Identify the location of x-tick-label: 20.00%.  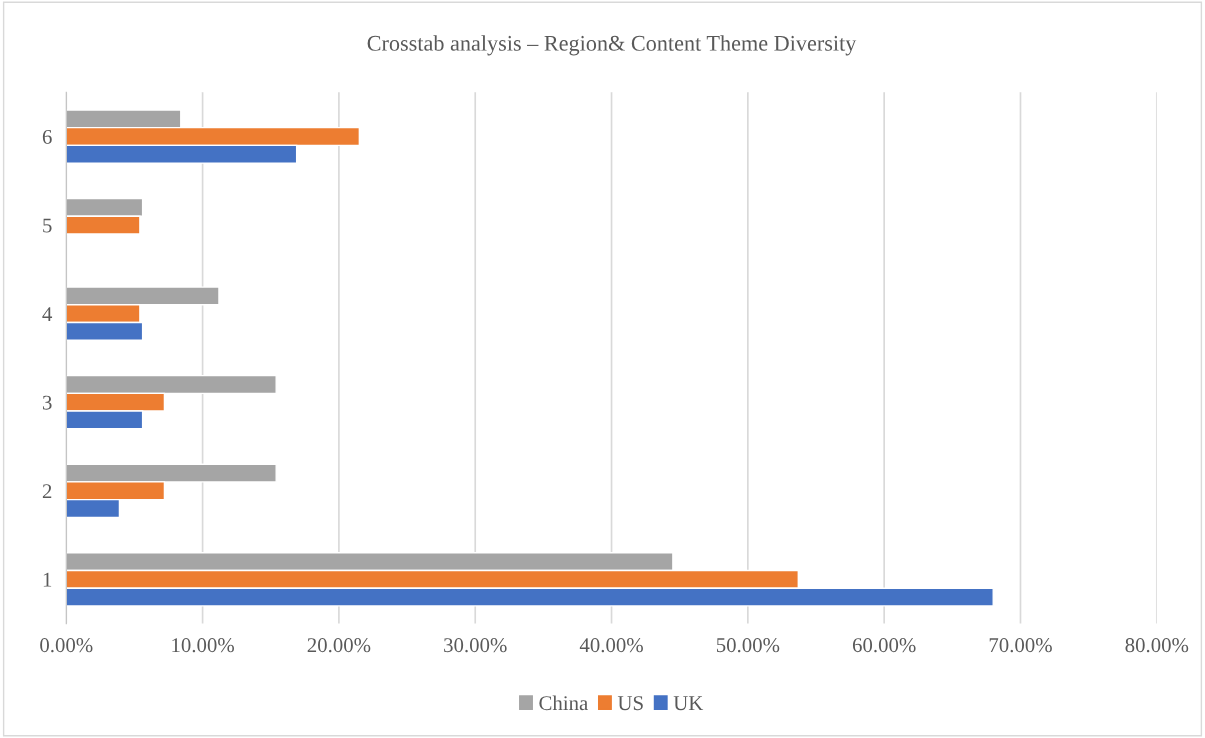
(339, 645).